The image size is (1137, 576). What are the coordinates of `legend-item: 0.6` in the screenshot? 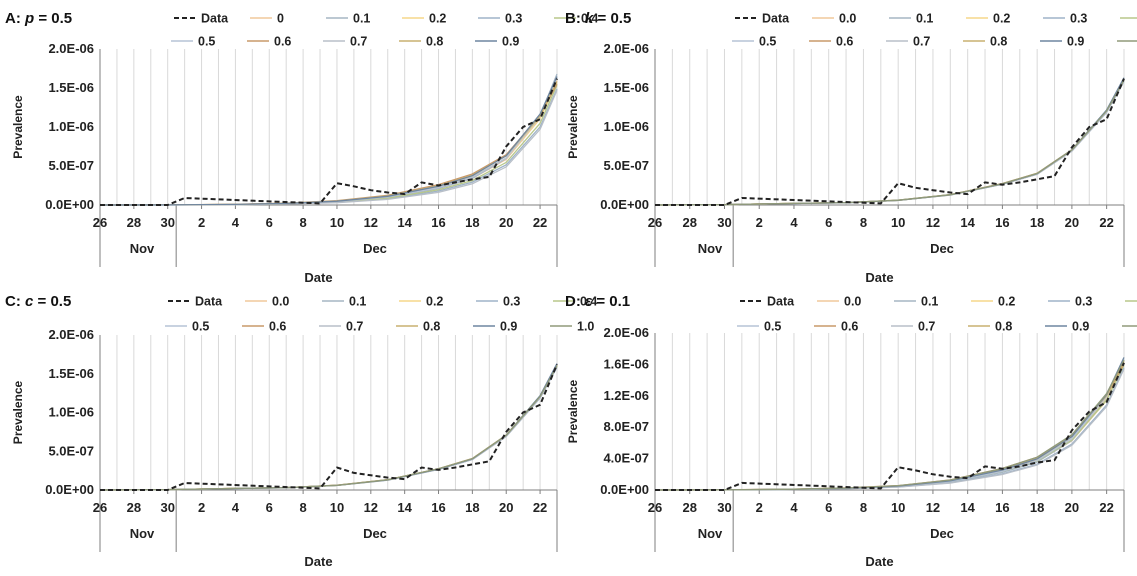 It's located at (264, 327).